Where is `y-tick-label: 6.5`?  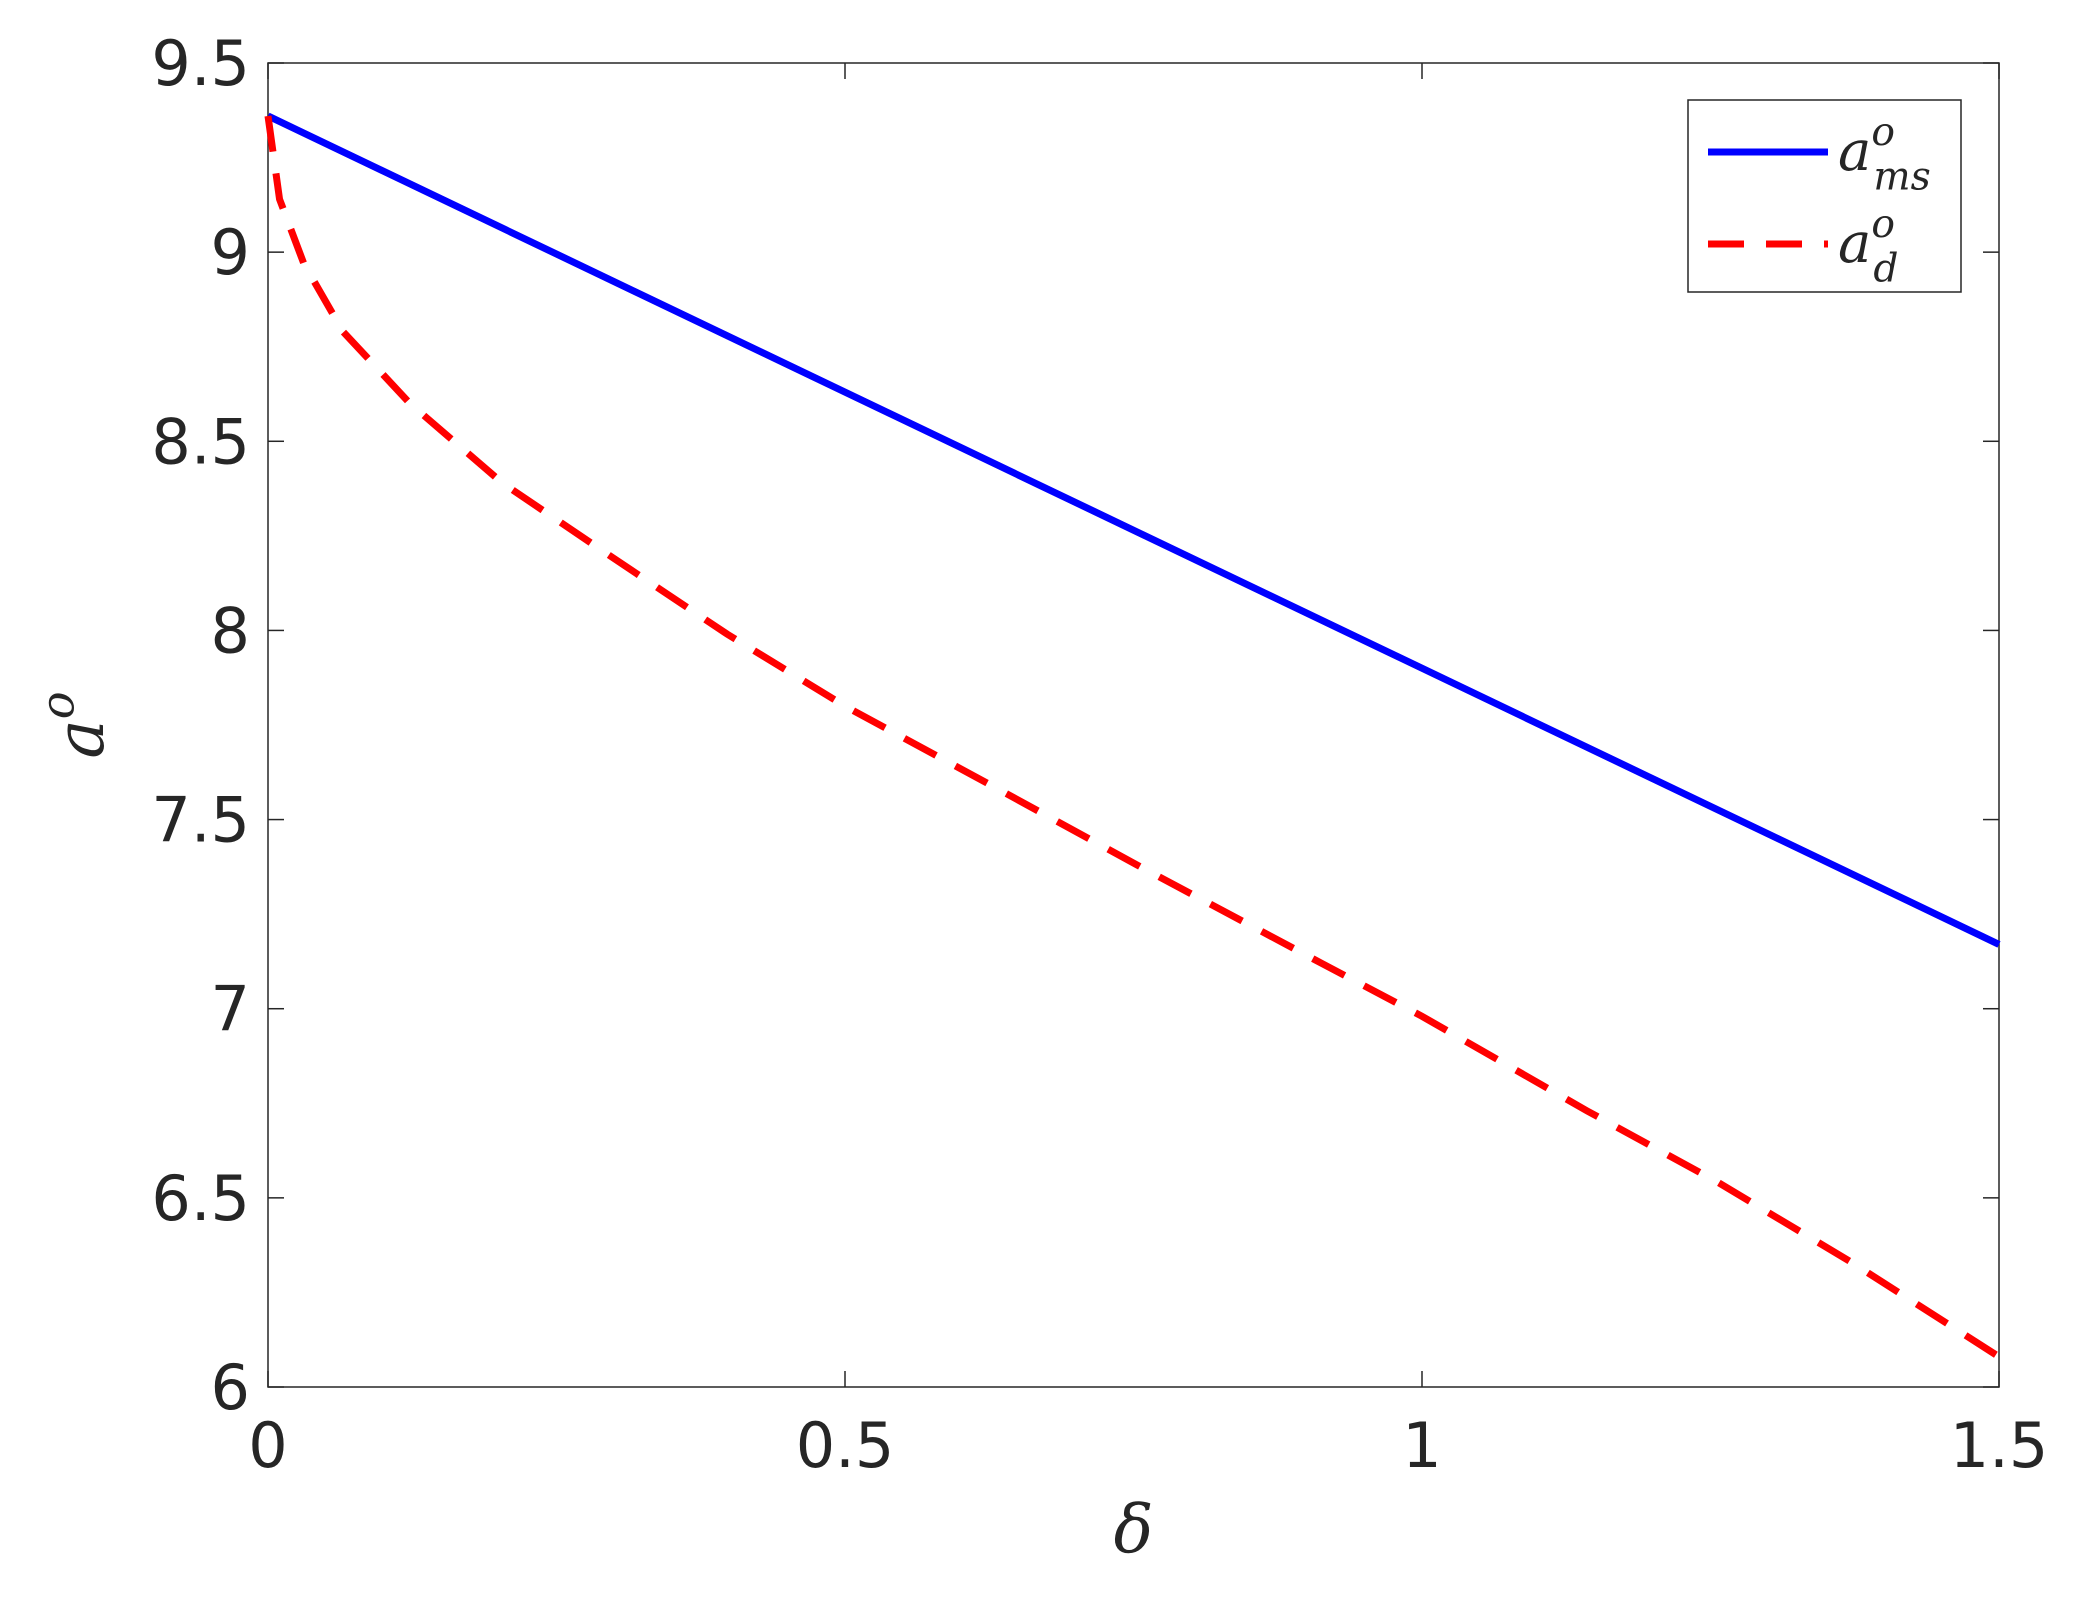 y-tick-label: 6.5 is located at coordinates (200, 1198).